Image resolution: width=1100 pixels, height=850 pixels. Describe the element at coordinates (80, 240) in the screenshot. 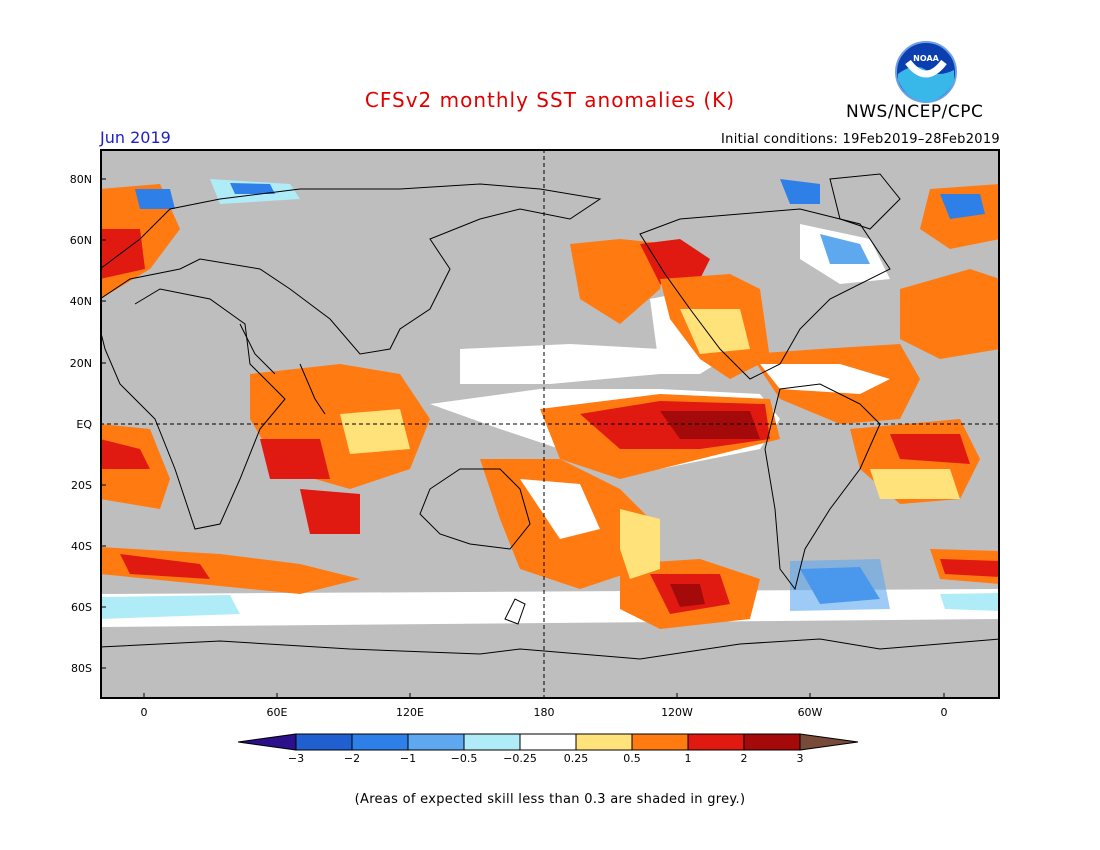

I see `lat-label-60n: 60N` at that location.